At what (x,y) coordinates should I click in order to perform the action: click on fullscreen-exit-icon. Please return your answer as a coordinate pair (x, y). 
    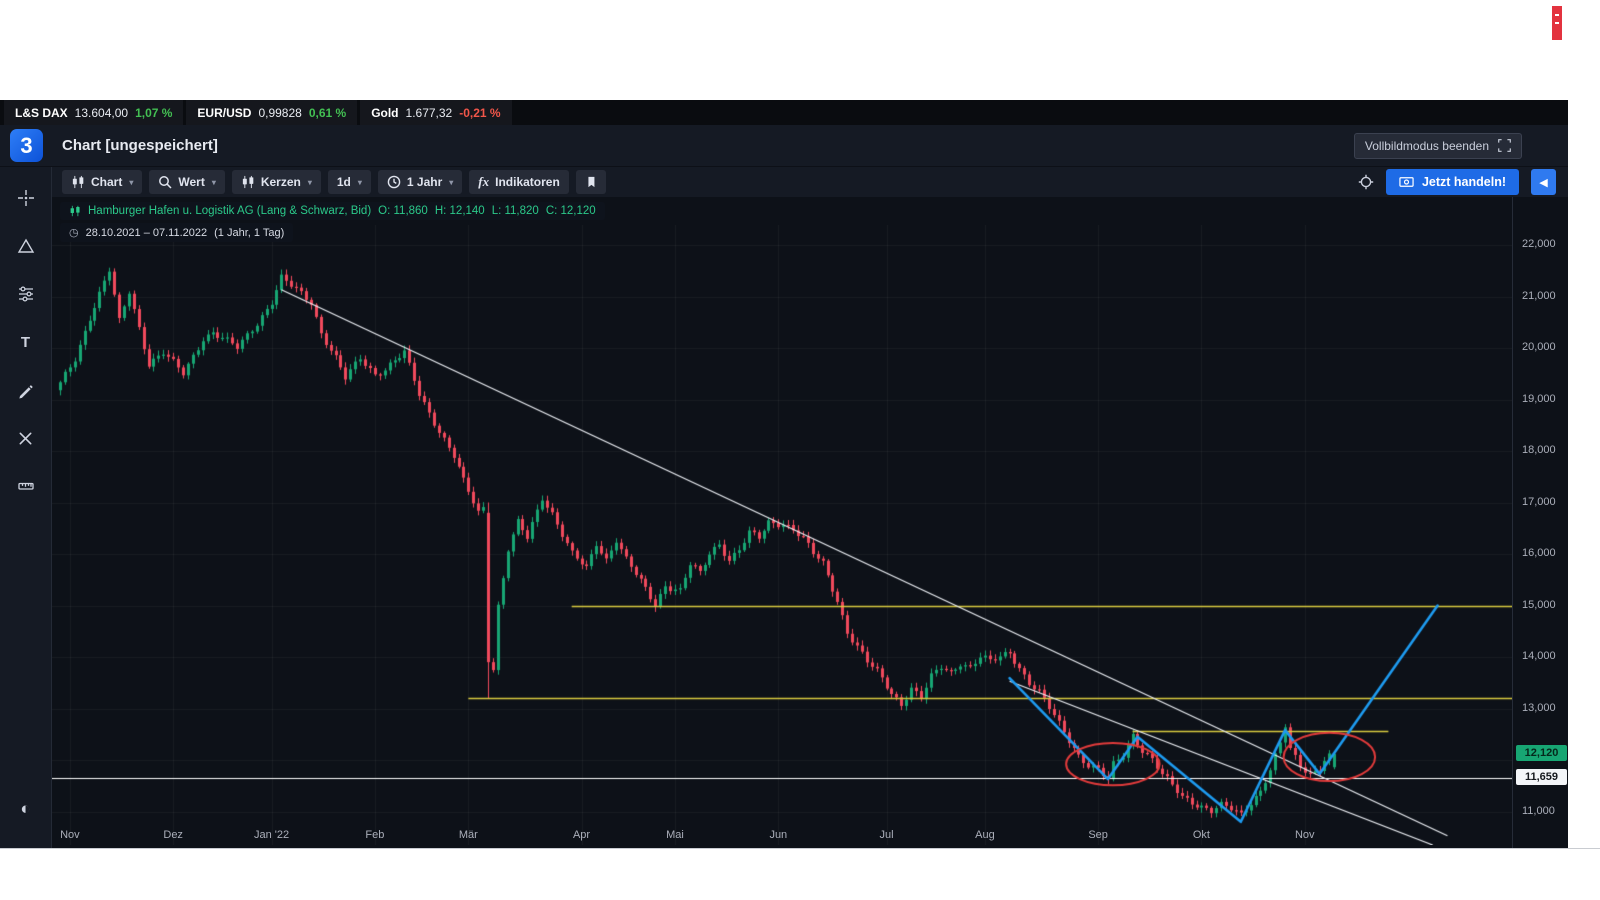
    Looking at the image, I should click on (1504, 145).